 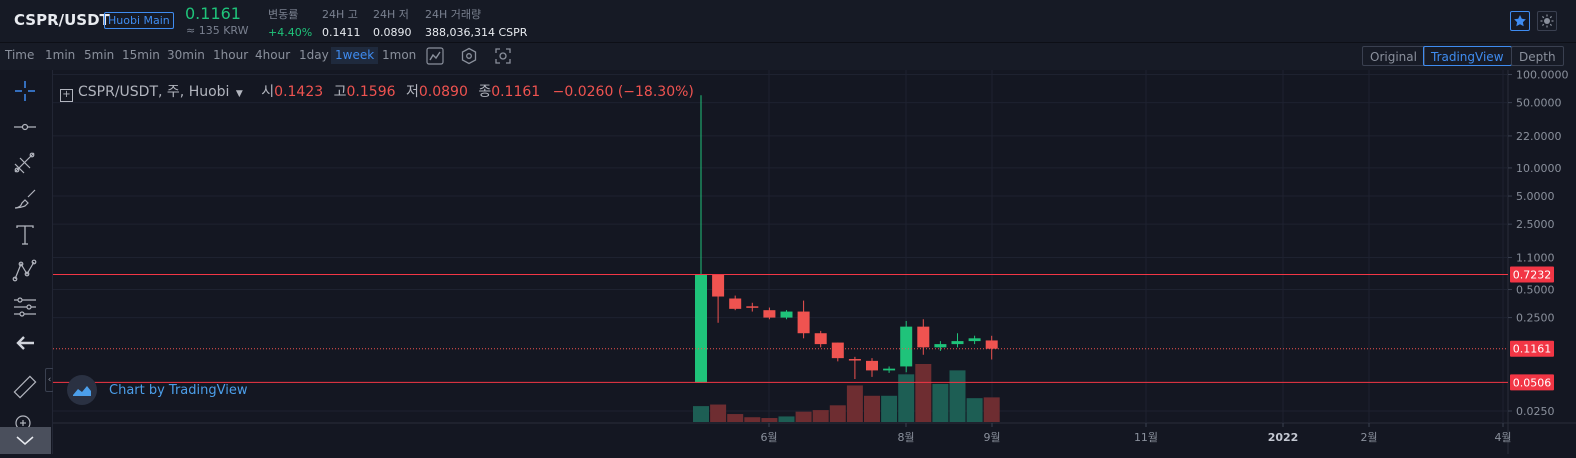 What do you see at coordinates (443, 92) in the screenshot?
I see `legend-low: 0.0890` at bounding box center [443, 92].